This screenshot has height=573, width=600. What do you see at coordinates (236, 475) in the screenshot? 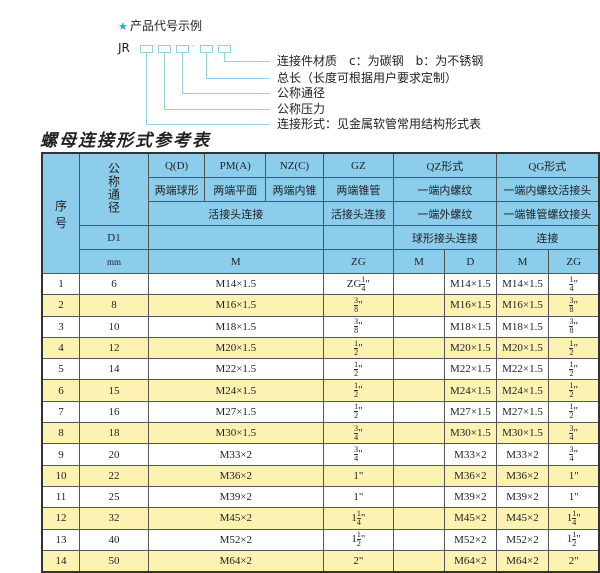
I see `cell-m: M36×2` at bounding box center [236, 475].